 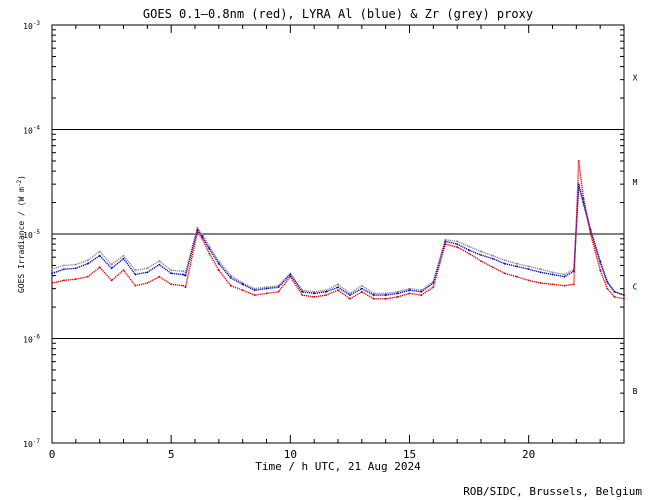 I want to click on y-tick-label: 10⁻⁷, so click(x=31, y=443).